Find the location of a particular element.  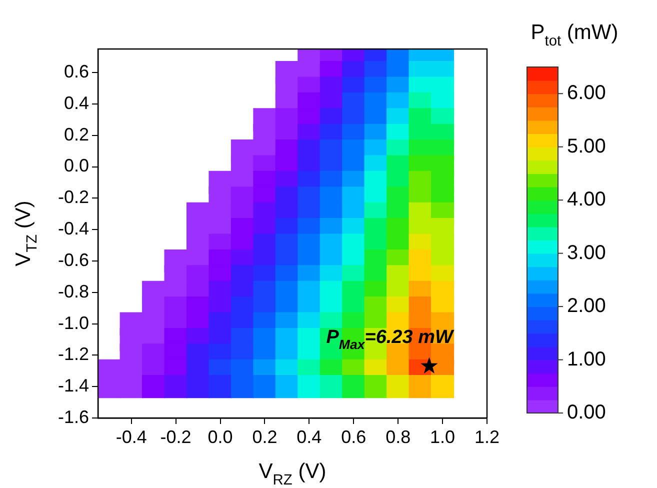

x-tick-label: 0.6 is located at coordinates (353, 436).